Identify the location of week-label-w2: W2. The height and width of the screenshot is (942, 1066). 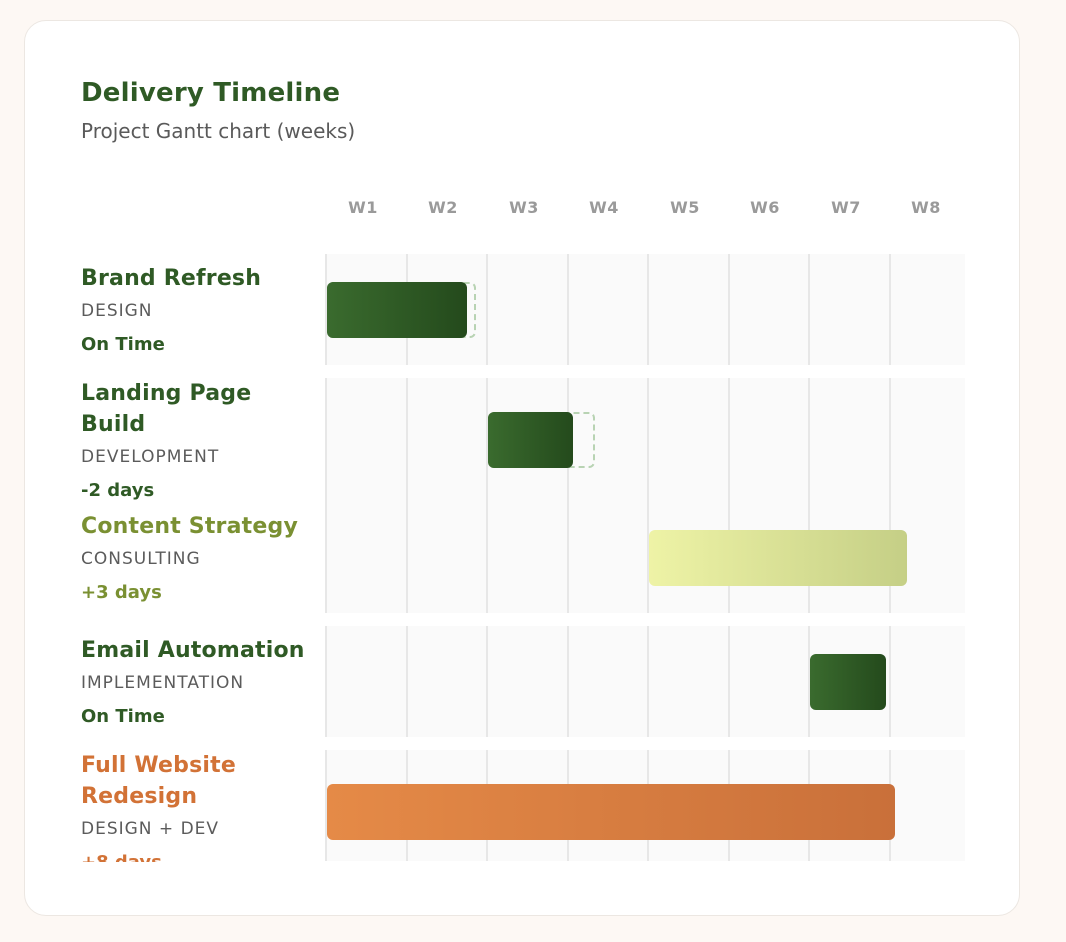
(443, 207).